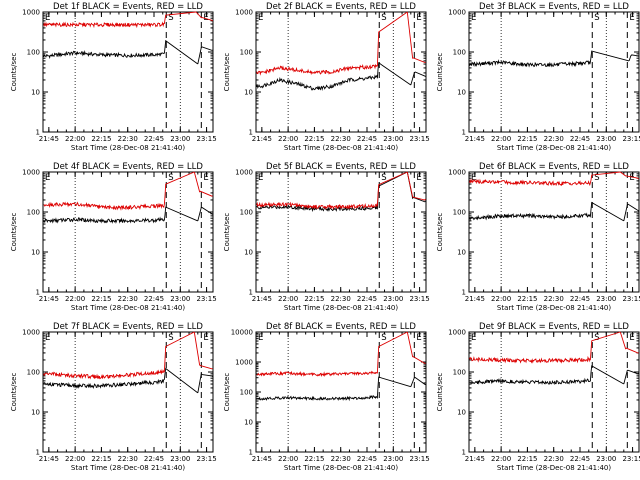 The image size is (640, 480). Describe the element at coordinates (554, 7) in the screenshot. I see `panel-title: Det 3f BLACK = Events, RED = LLD` at that location.